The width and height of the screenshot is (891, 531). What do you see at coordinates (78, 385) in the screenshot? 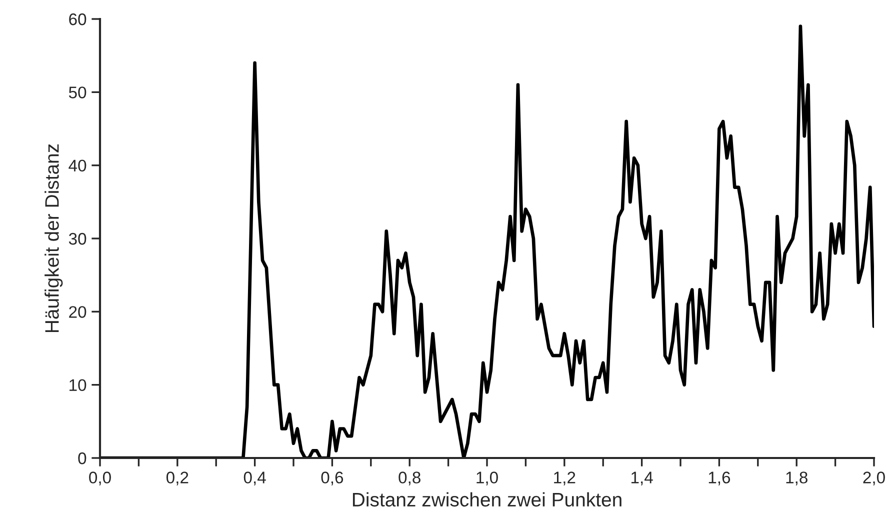
I see `y-tick-label: 10` at bounding box center [78, 385].